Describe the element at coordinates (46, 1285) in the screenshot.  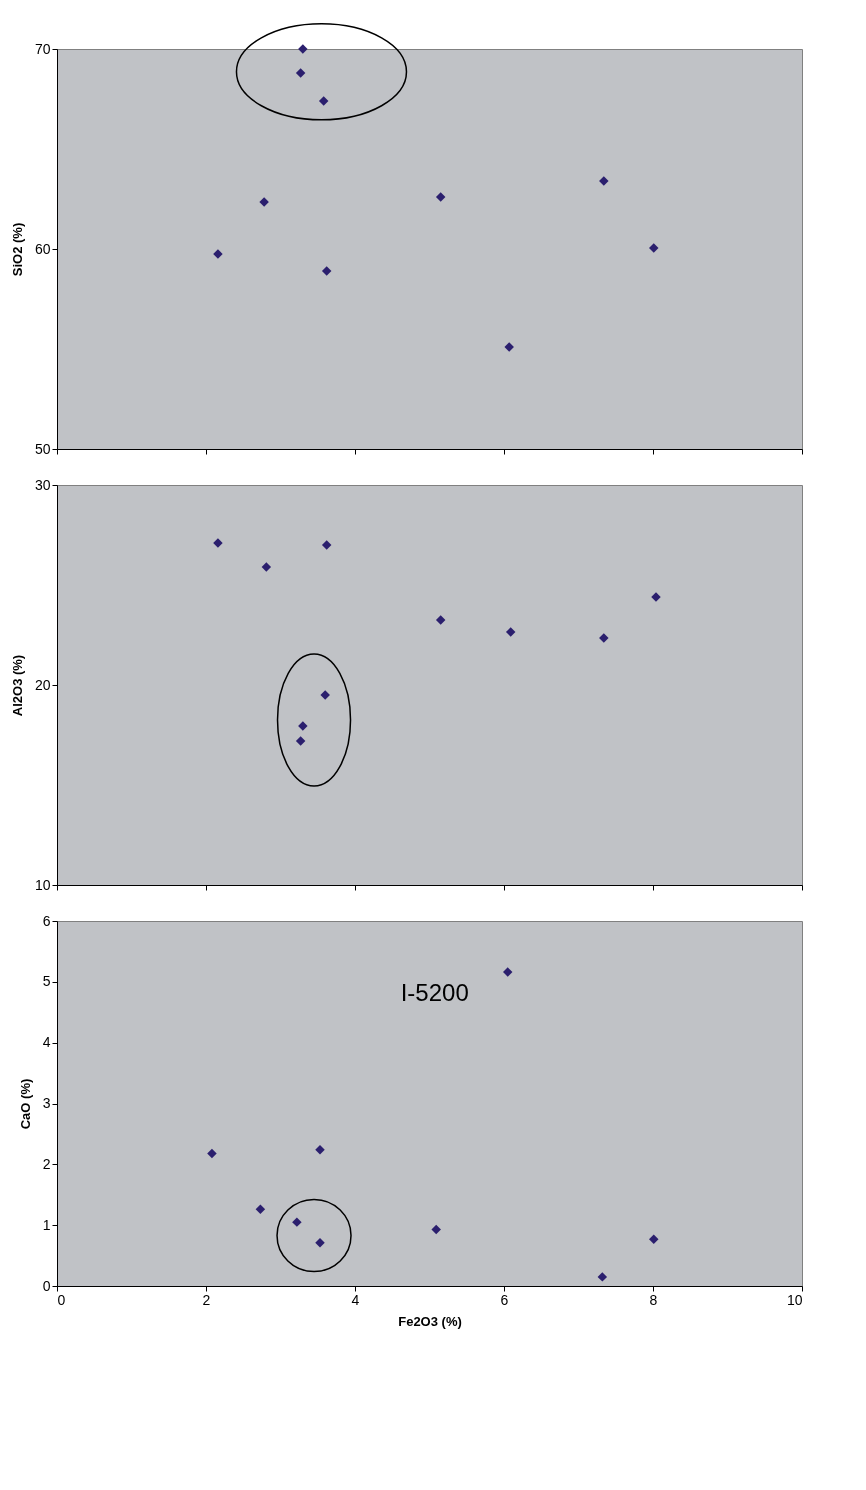
I see `y-tick-label: 0` at that location.